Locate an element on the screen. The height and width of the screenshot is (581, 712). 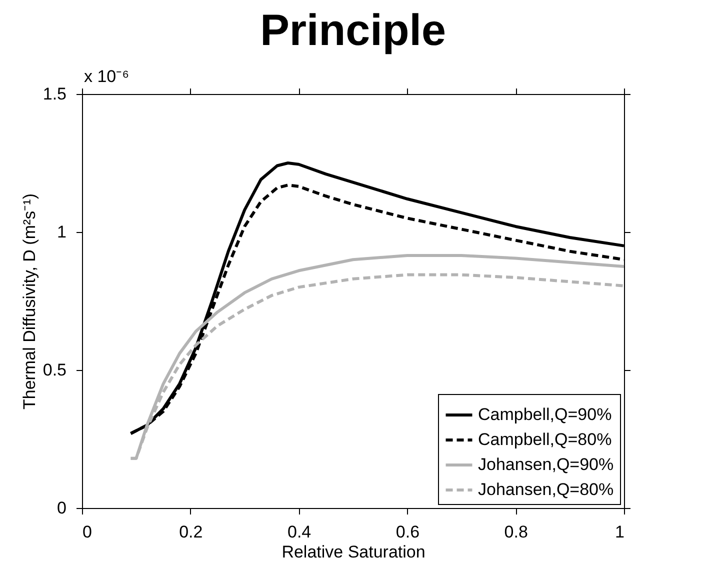
y-axis-title: Thermal Diffusivity, D (m²s⁻¹) is located at coordinates (29, 302).